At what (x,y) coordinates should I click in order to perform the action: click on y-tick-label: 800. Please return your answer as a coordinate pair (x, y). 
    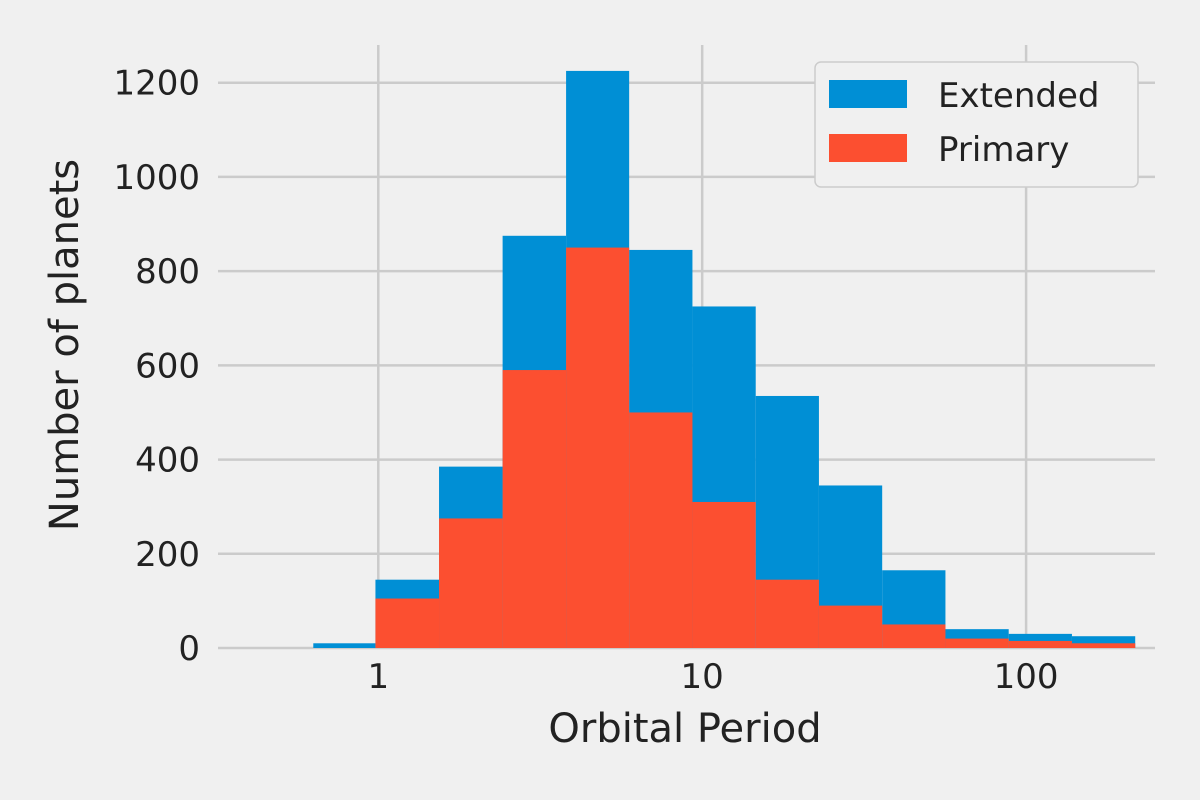
    Looking at the image, I should click on (167, 272).